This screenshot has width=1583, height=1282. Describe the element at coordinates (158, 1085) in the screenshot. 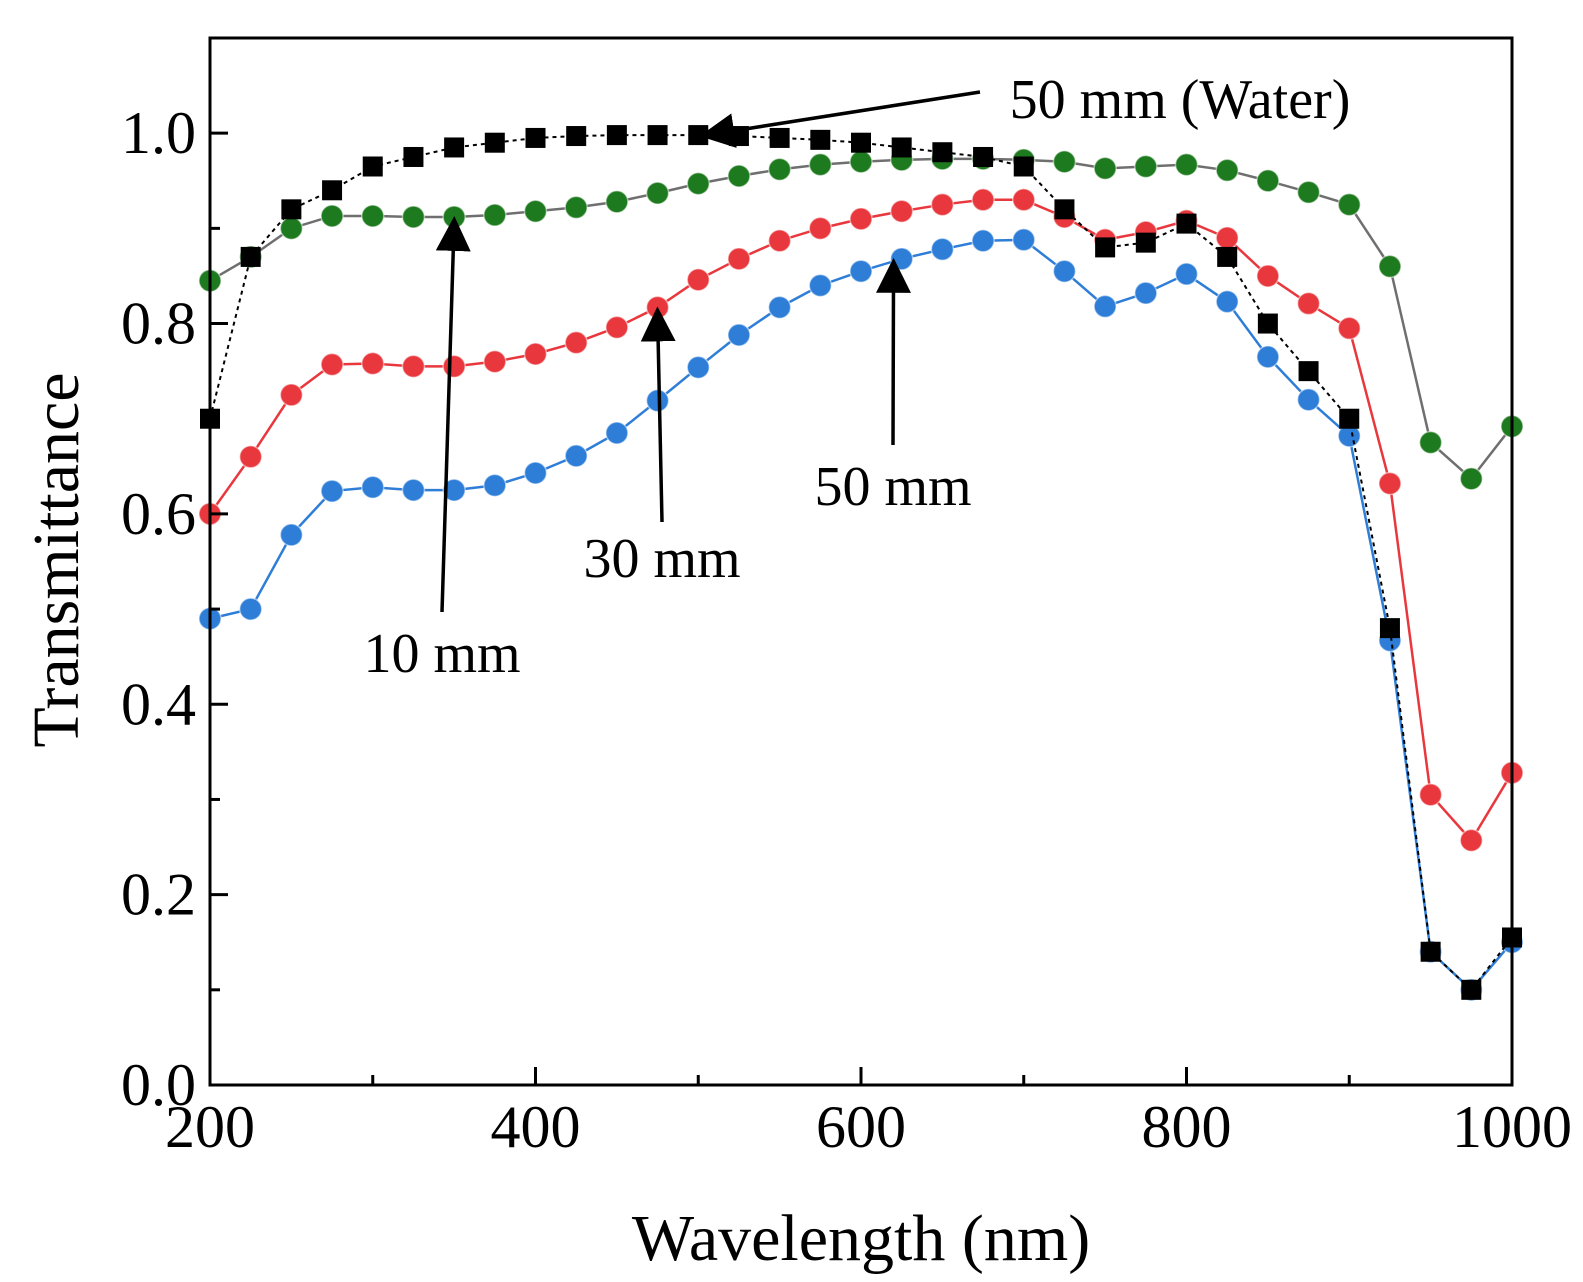

I see `y-tick-label: 0.0` at that location.